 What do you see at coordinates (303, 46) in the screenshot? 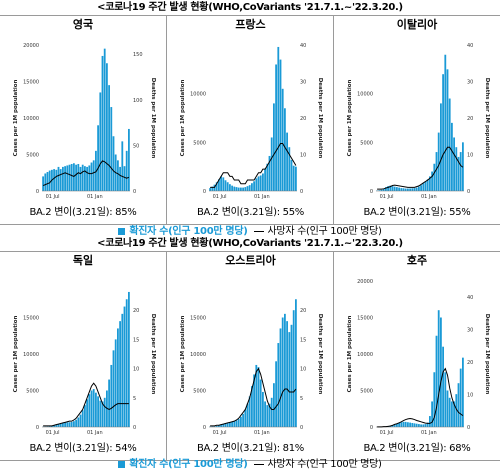
I see `y2-tick-label: 40` at bounding box center [303, 46].